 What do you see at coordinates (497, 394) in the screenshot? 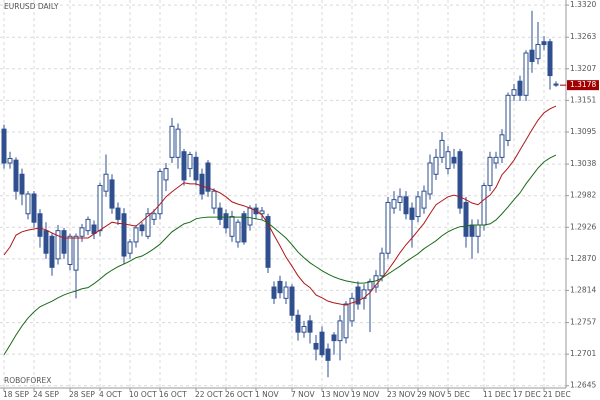
I see `x-tick-label: 11 DEC` at bounding box center [497, 394].